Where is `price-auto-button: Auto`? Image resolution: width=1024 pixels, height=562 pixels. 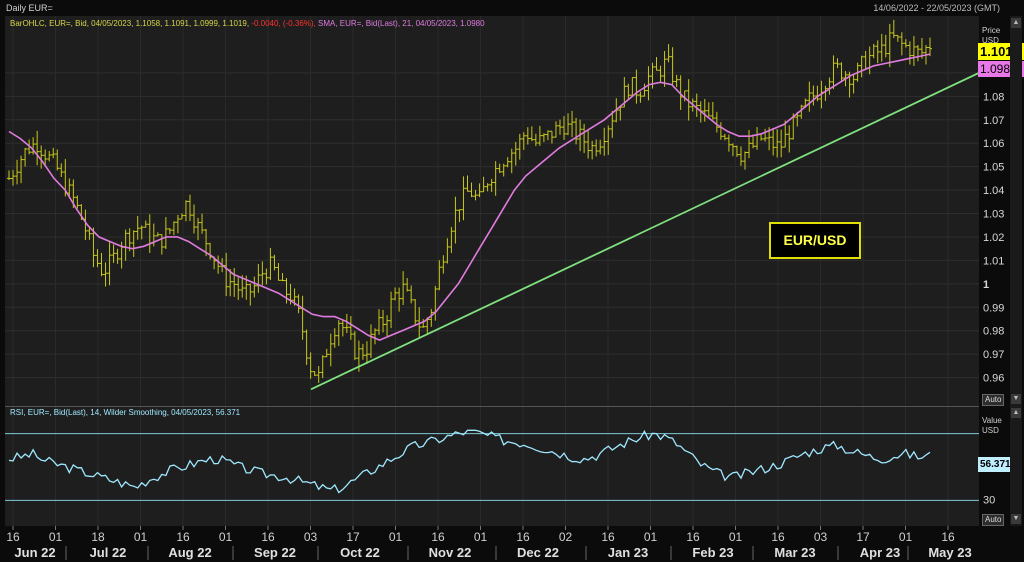 price-auto-button: Auto is located at coordinates (993, 400).